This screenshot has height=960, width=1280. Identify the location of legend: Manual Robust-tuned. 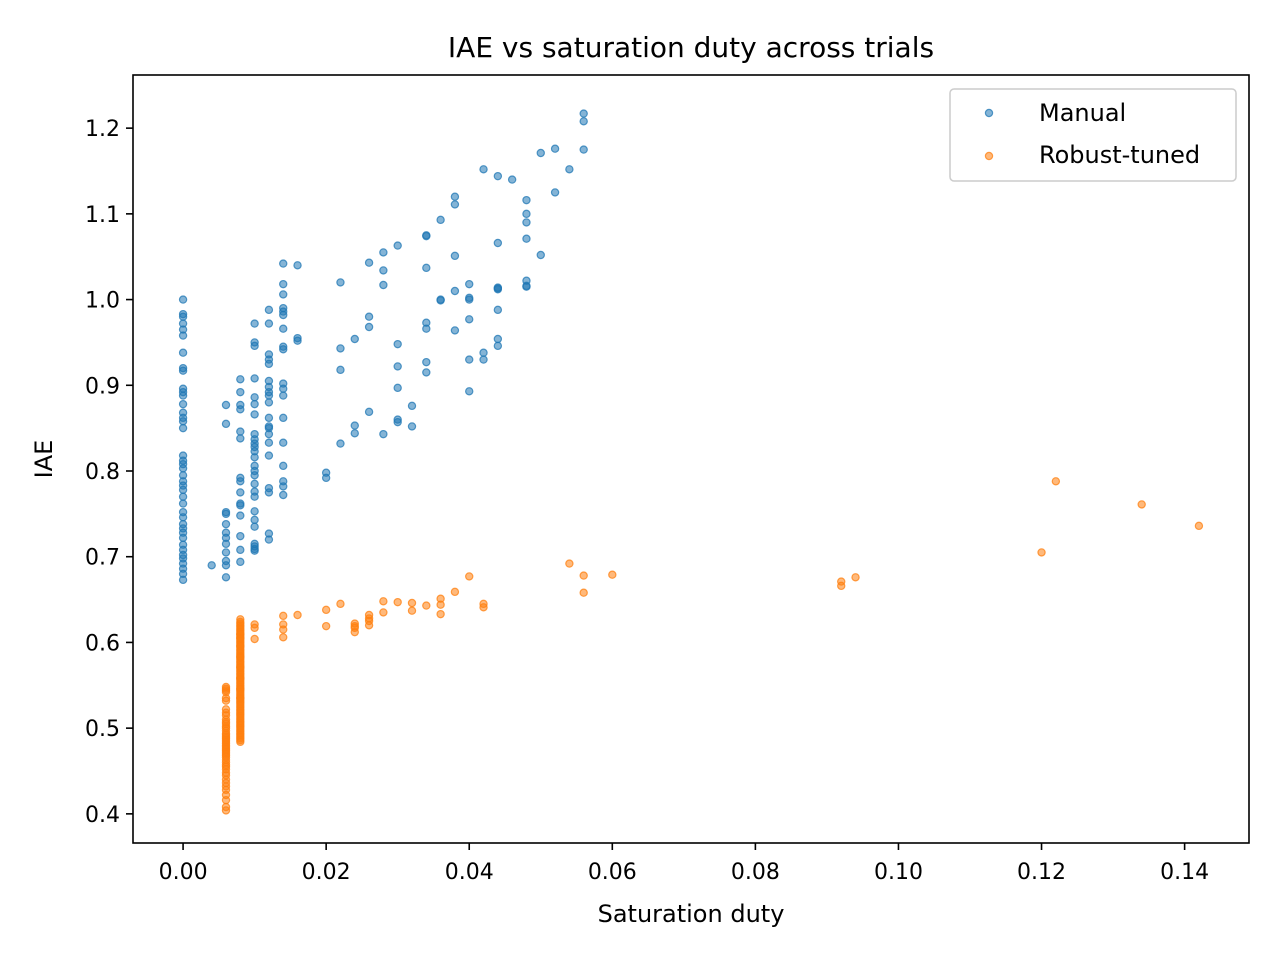
(1093, 135).